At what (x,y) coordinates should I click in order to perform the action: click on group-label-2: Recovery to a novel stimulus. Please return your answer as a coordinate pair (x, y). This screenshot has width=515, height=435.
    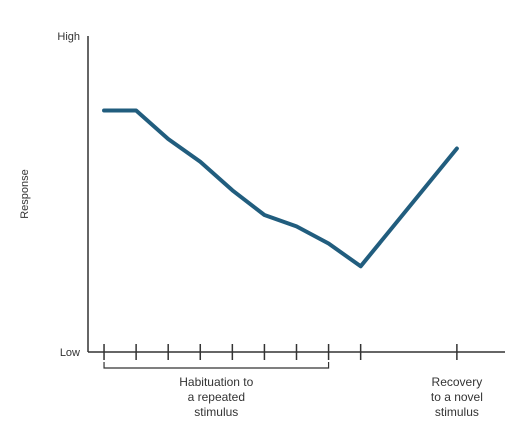
    Looking at the image, I should click on (457, 397).